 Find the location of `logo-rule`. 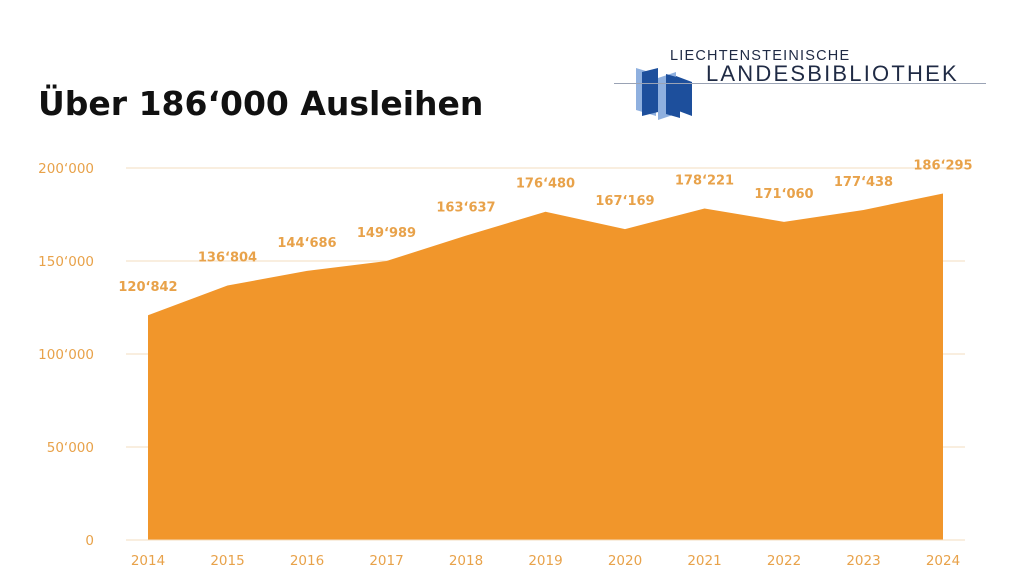

logo-rule is located at coordinates (800, 83).